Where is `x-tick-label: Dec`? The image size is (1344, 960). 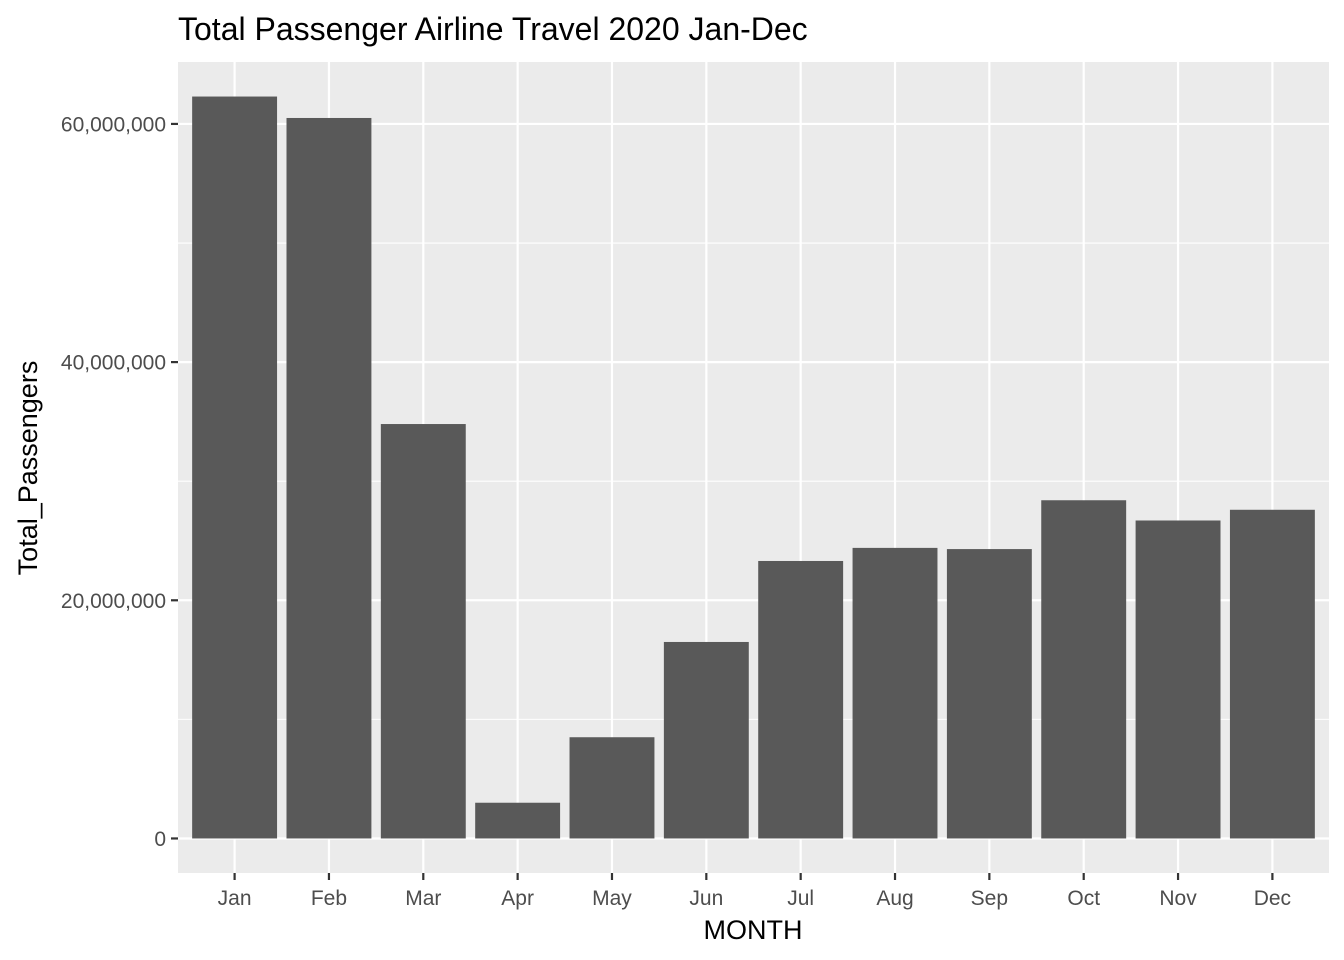
x-tick-label: Dec is located at coordinates (1272, 898).